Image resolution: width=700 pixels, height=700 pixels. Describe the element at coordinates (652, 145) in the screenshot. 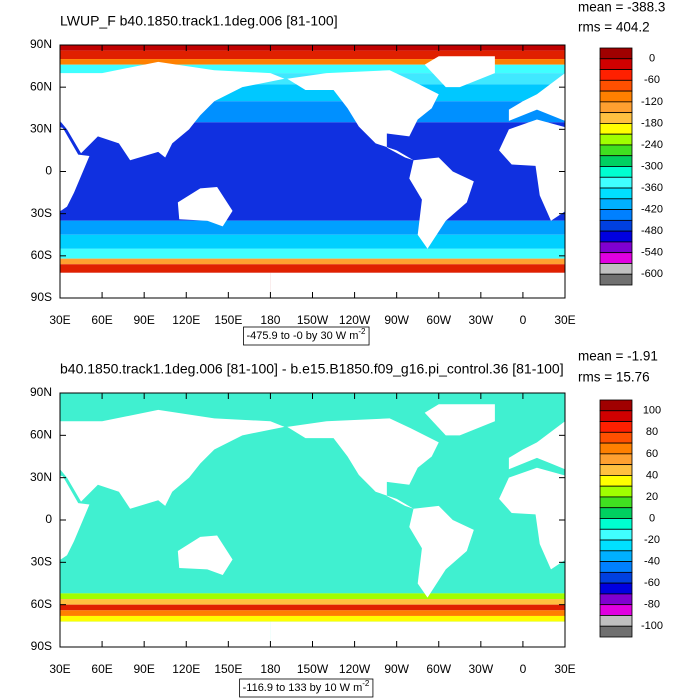

I see `colorbar-label: -240` at that location.